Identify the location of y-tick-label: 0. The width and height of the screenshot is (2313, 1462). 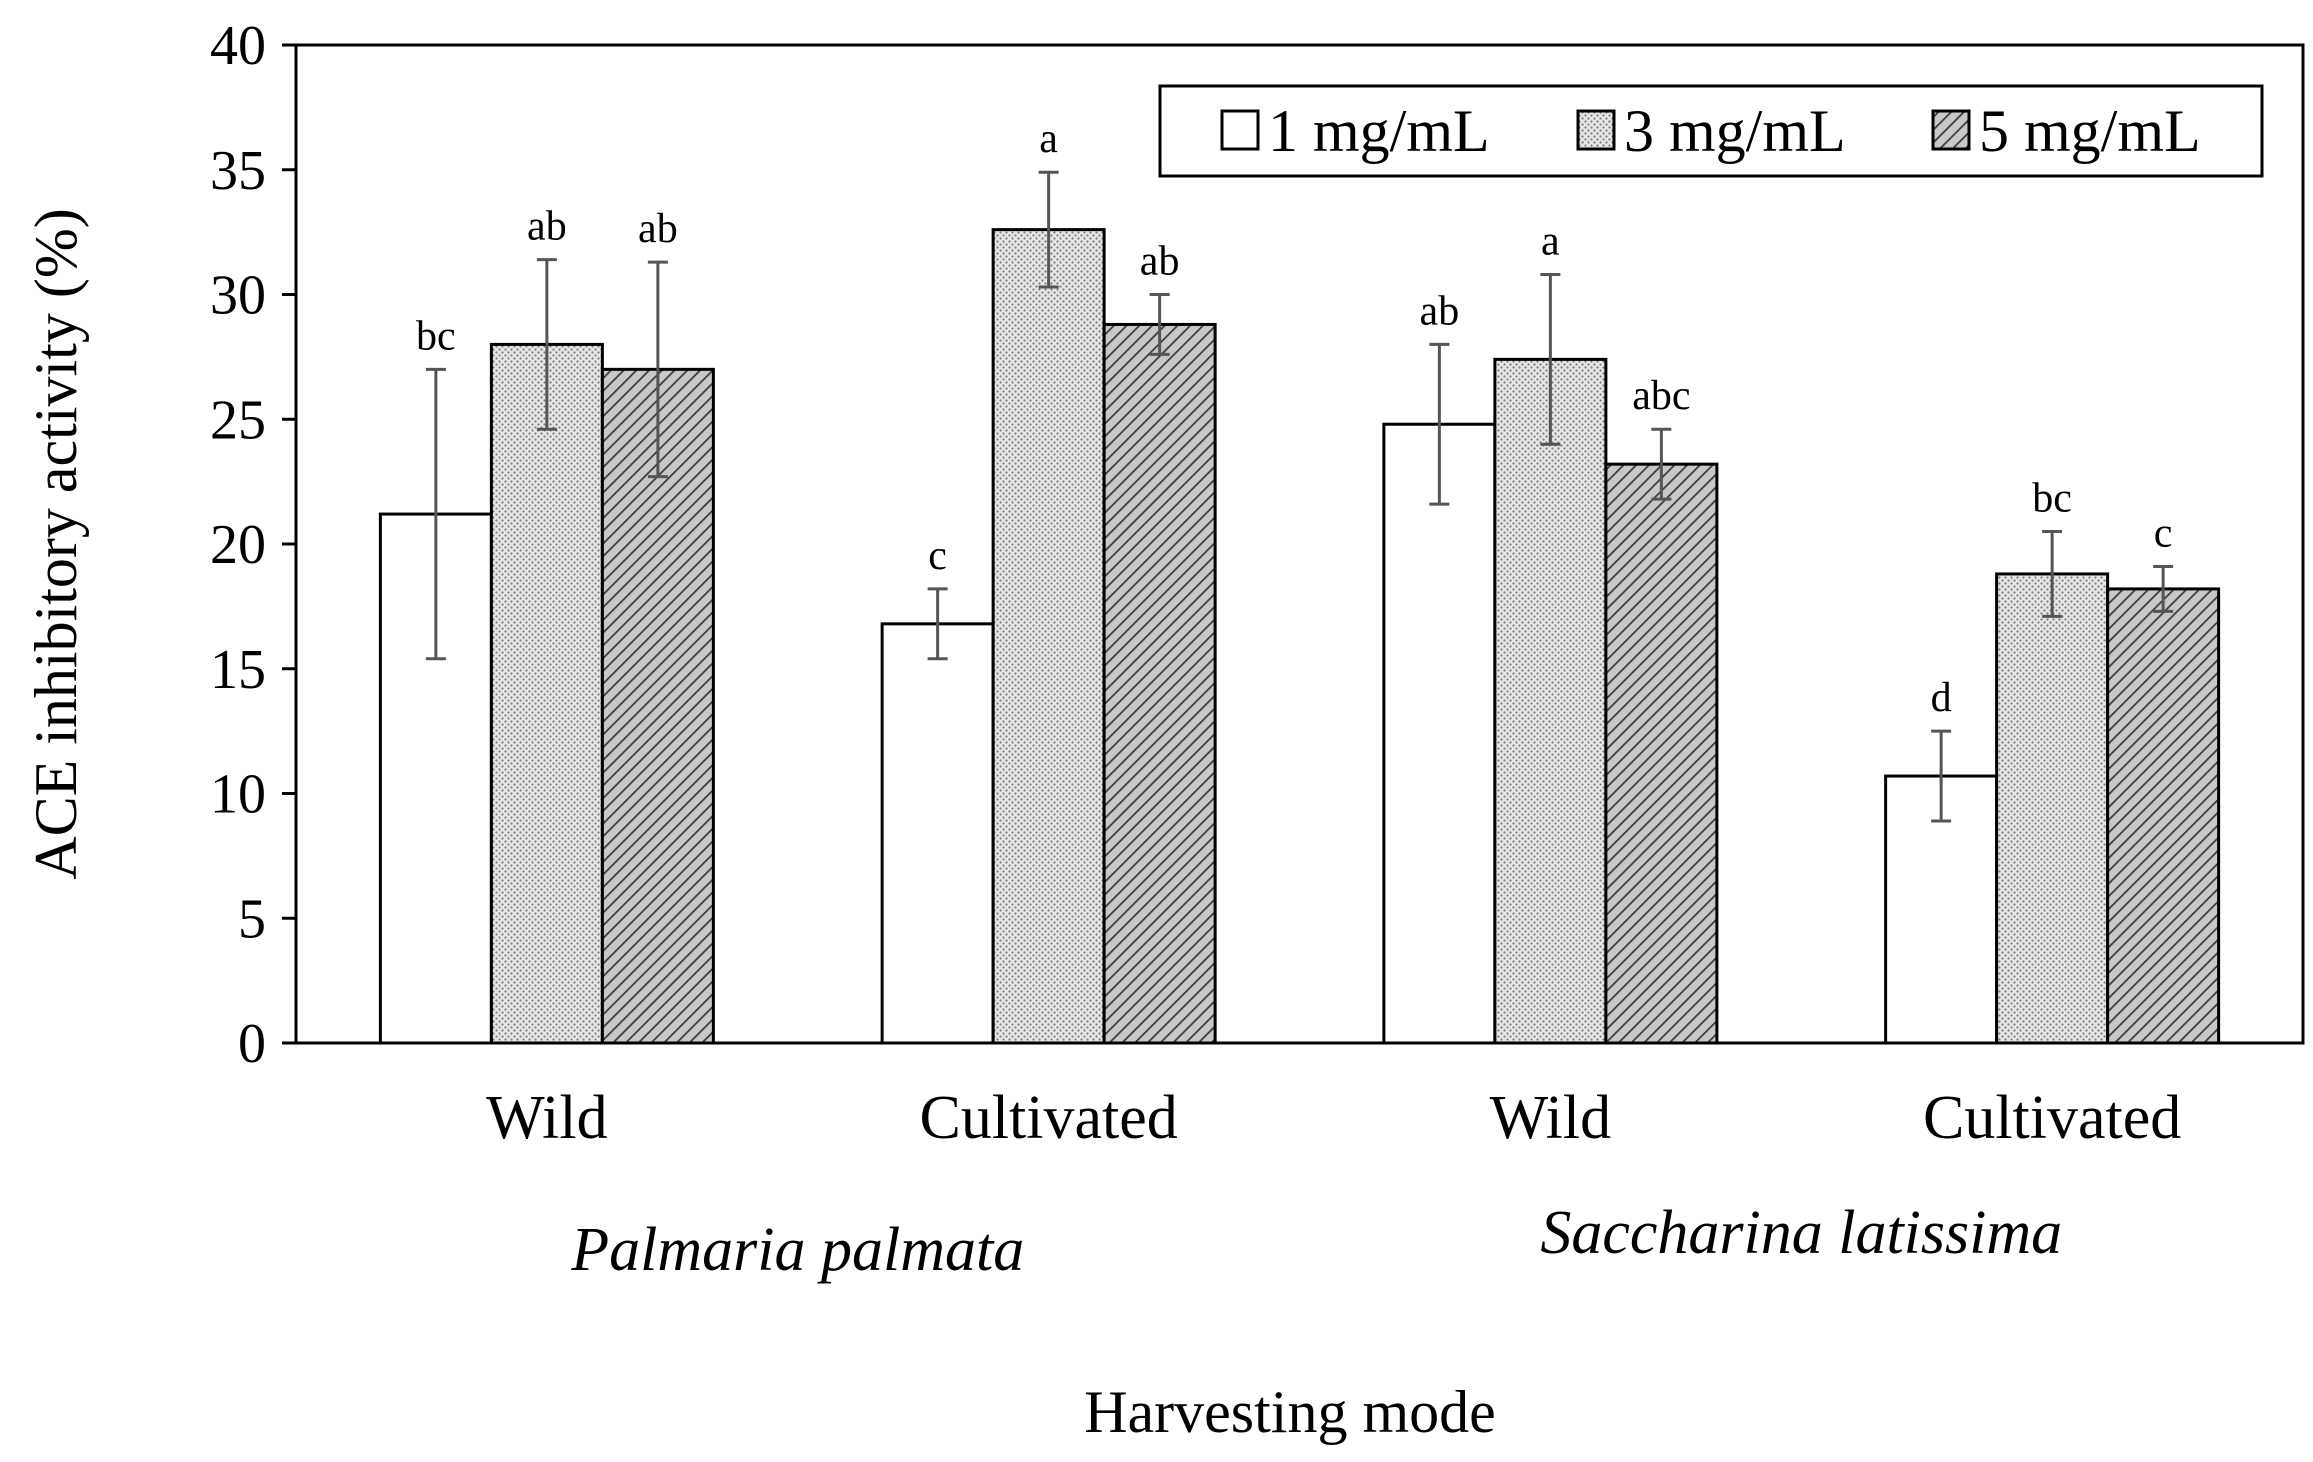
(252, 1044).